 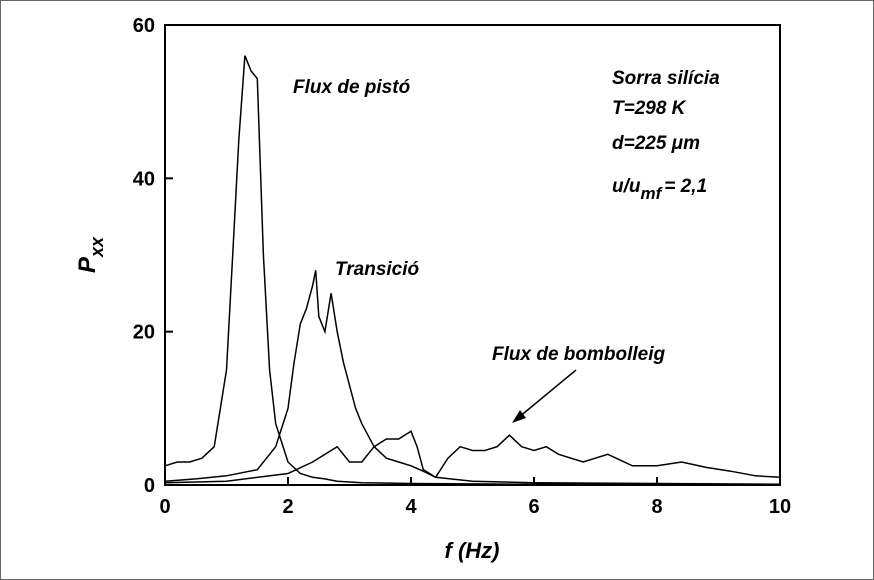 I want to click on x-tick-label: 8, so click(x=656, y=507).